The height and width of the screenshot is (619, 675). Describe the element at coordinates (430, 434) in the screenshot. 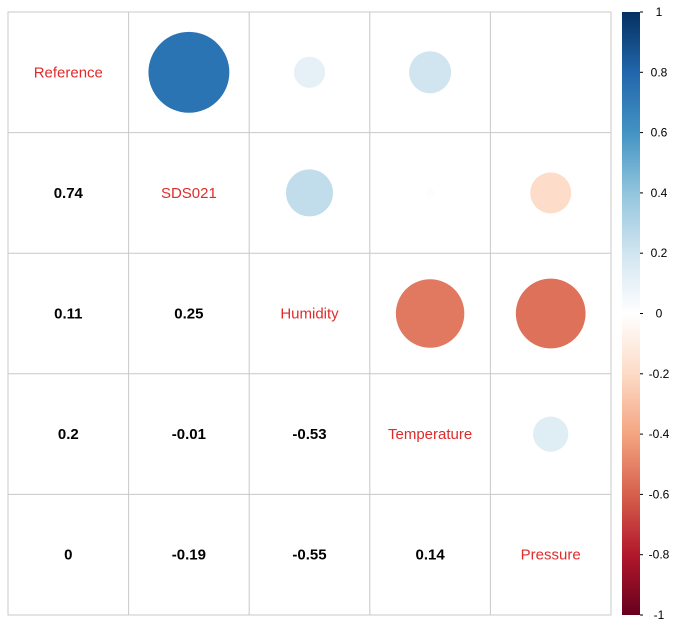

I see `variable-label: Temperature` at that location.